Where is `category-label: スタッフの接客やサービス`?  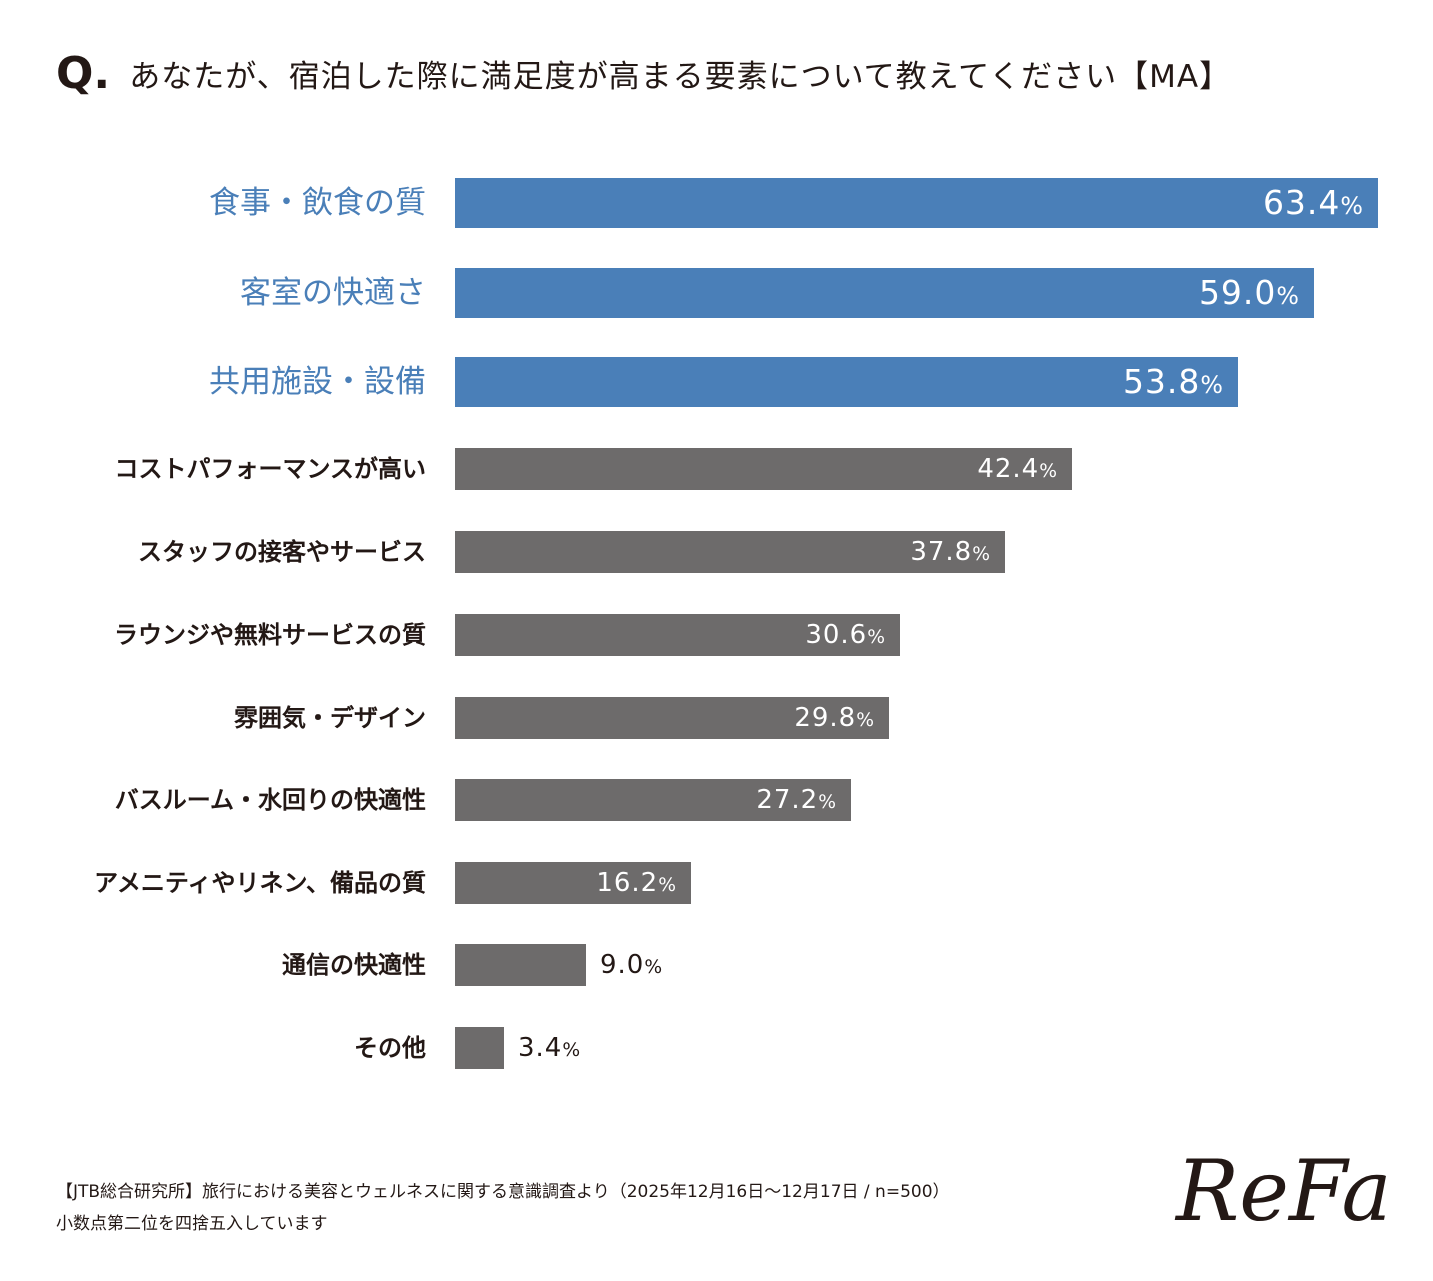 category-label: スタッフの接客やサービス is located at coordinates (282, 552).